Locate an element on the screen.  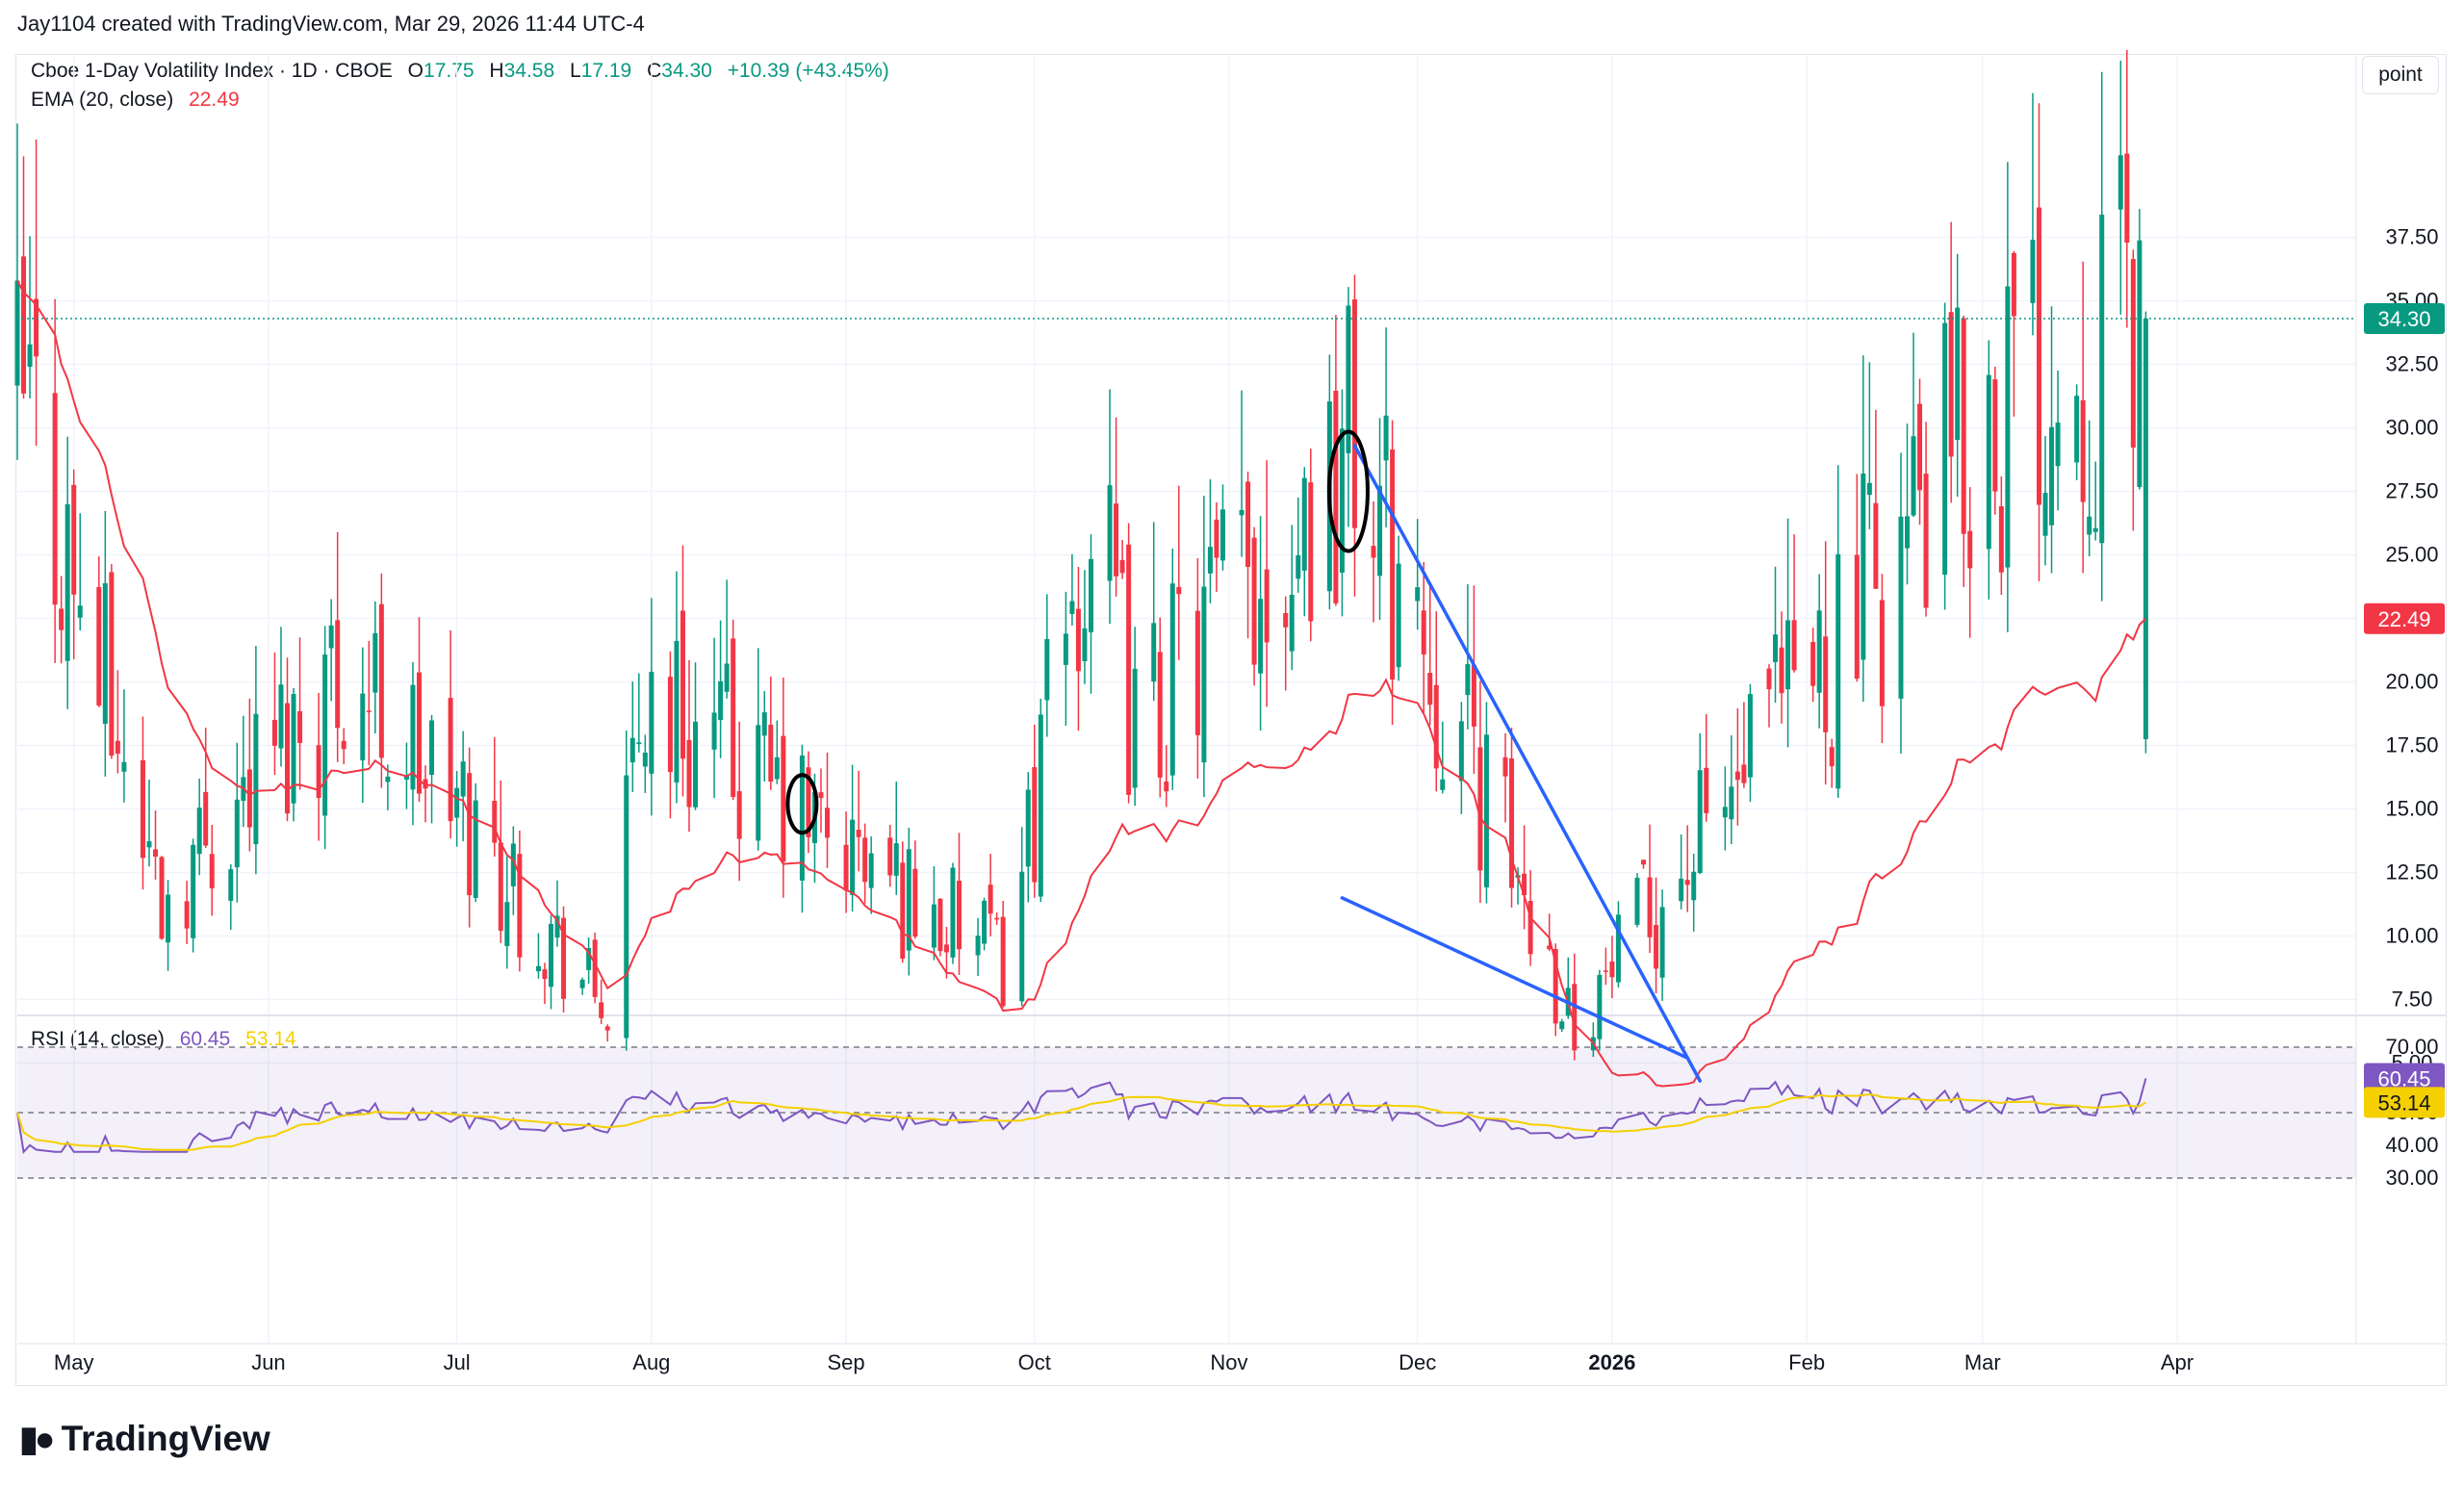
hand-circle-november is located at coordinates (1348, 491).